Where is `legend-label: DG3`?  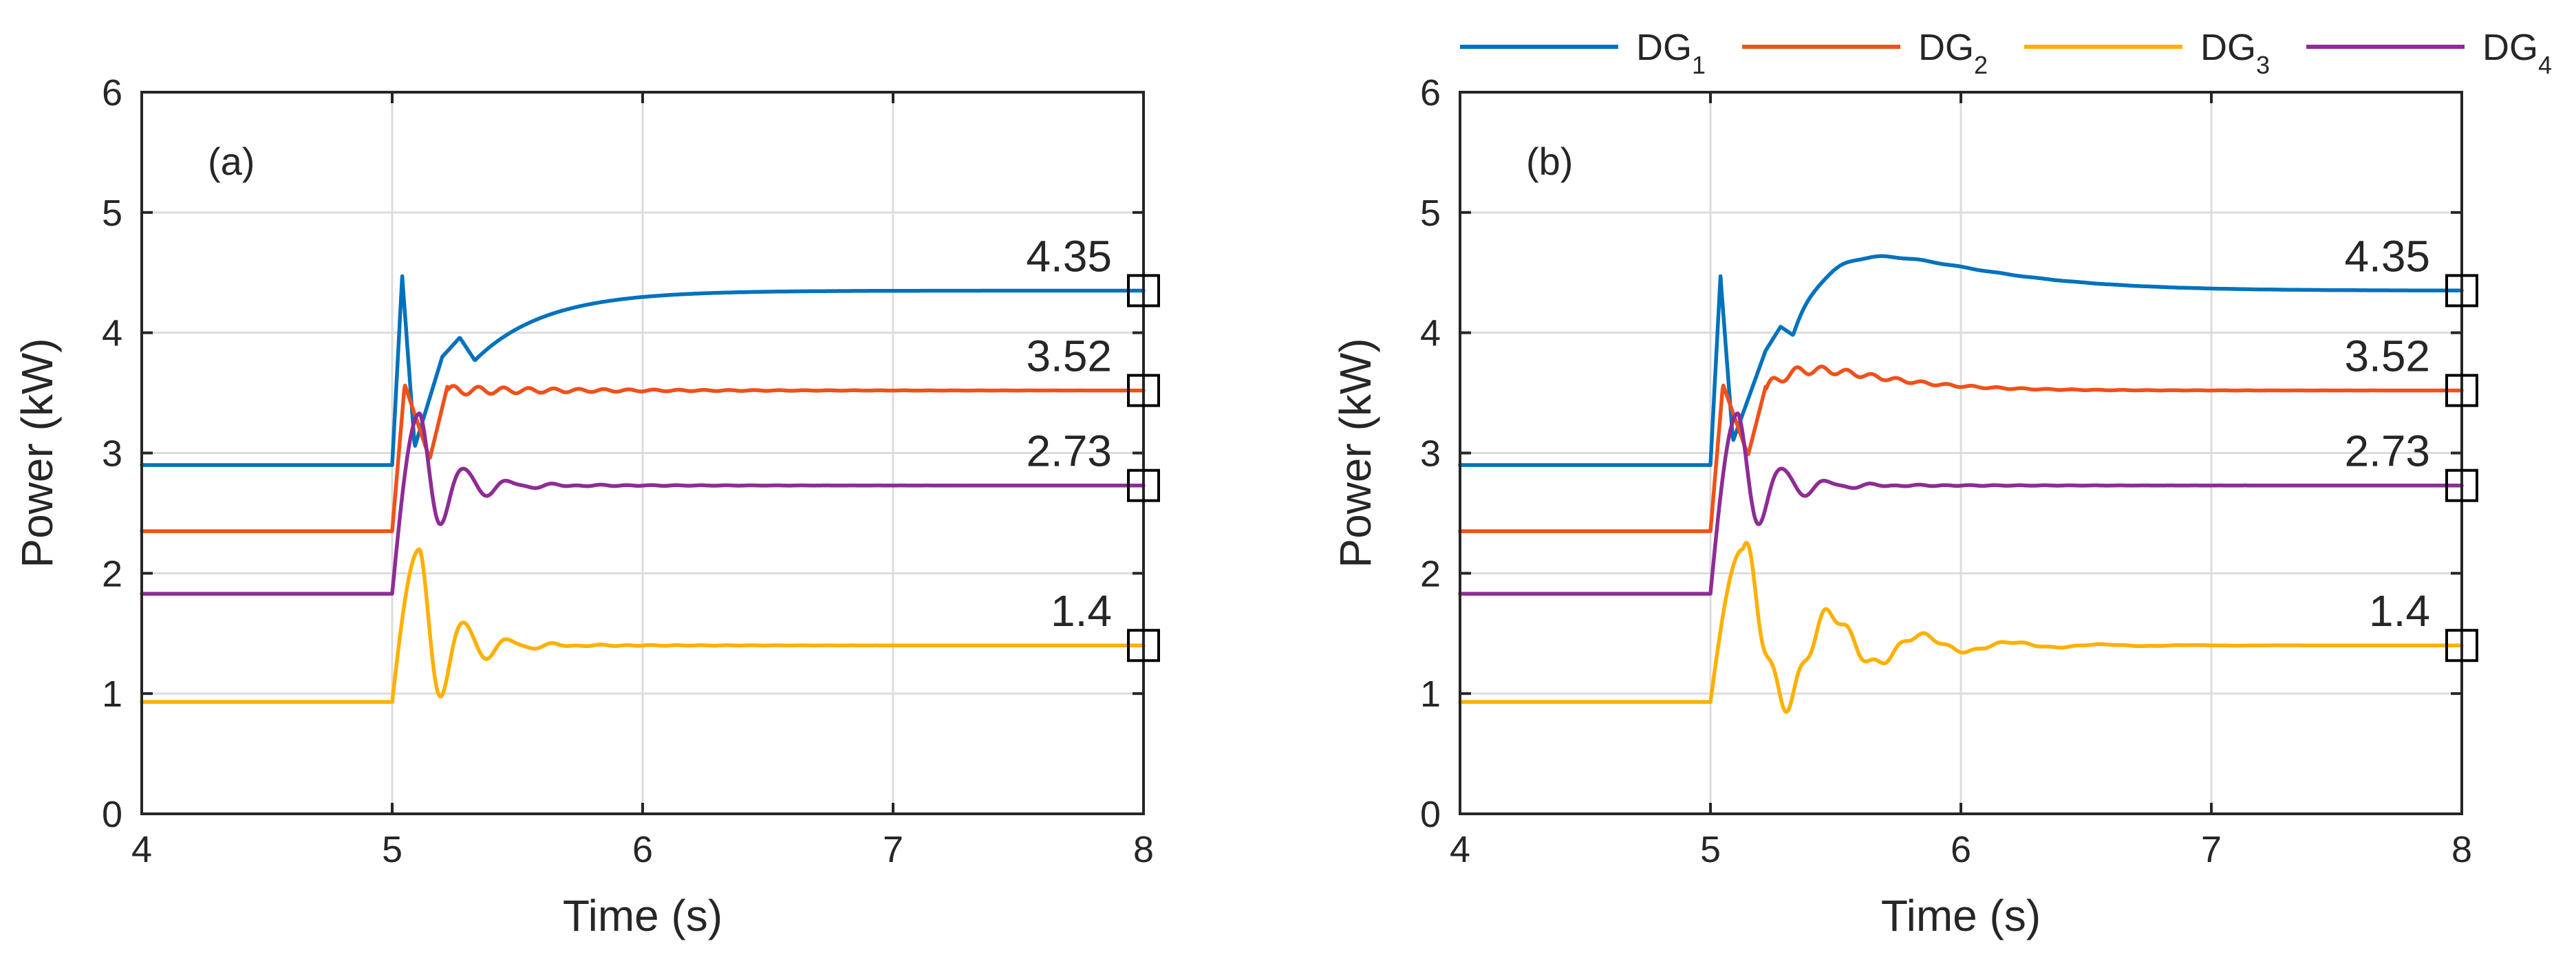
legend-label: DG3 is located at coordinates (2235, 53).